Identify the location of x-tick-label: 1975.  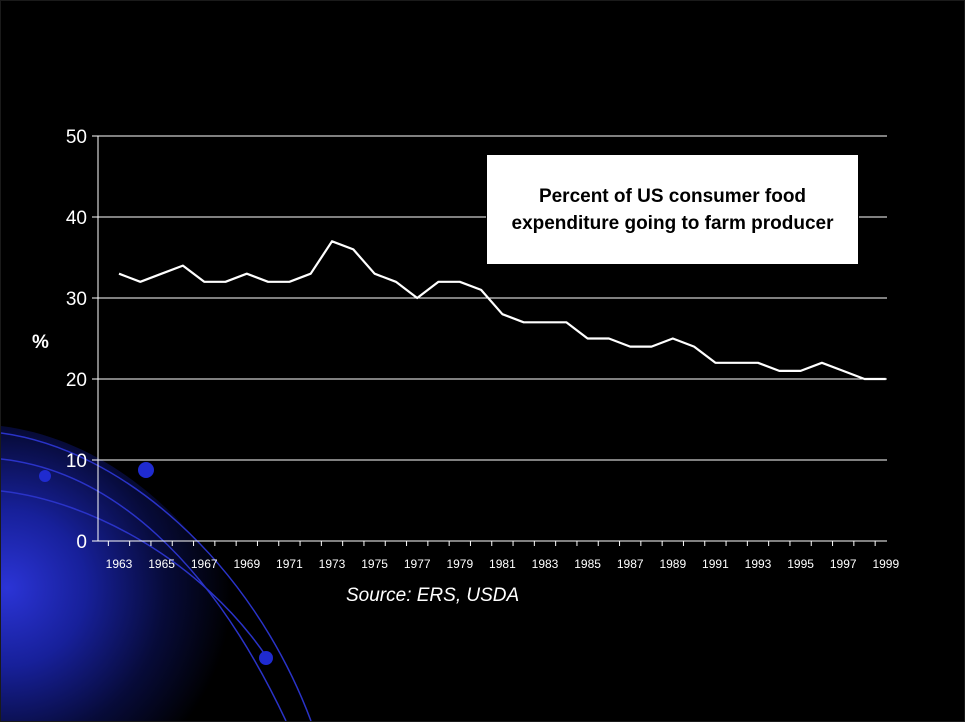
(374, 564).